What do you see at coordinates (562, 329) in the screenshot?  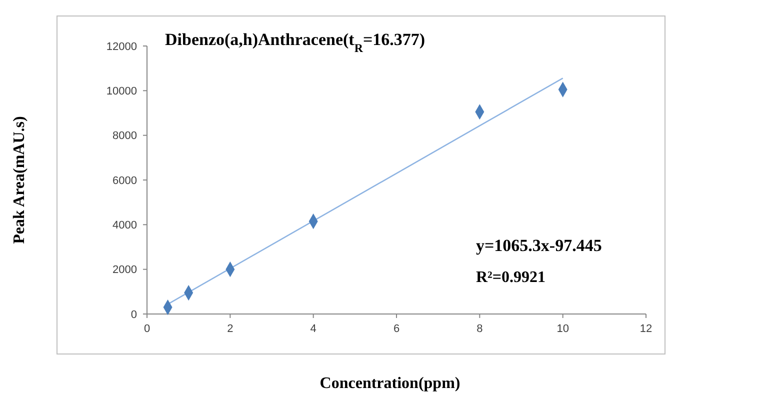 I see `x-tick-label: 10` at bounding box center [562, 329].